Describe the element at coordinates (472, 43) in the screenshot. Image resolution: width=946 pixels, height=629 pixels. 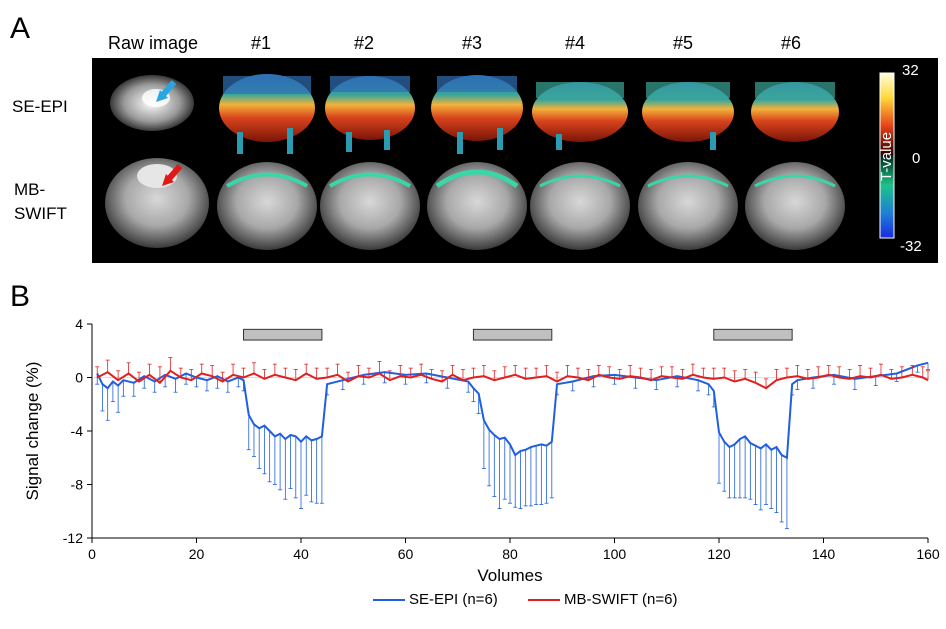
I see `column-label-3: #3` at that location.